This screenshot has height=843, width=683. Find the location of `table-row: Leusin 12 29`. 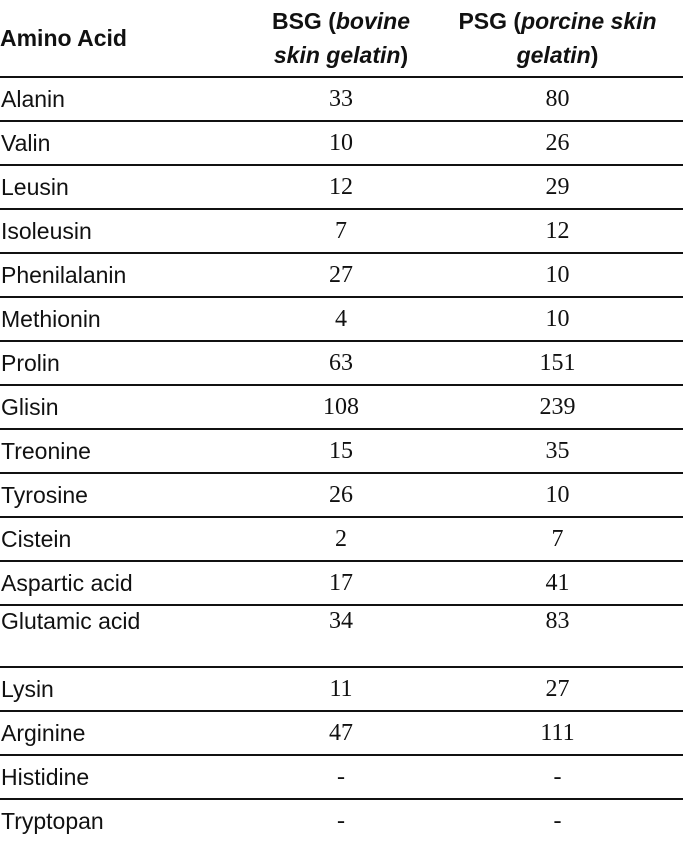

table-row: Leusin 12 29 is located at coordinates (341, 187).